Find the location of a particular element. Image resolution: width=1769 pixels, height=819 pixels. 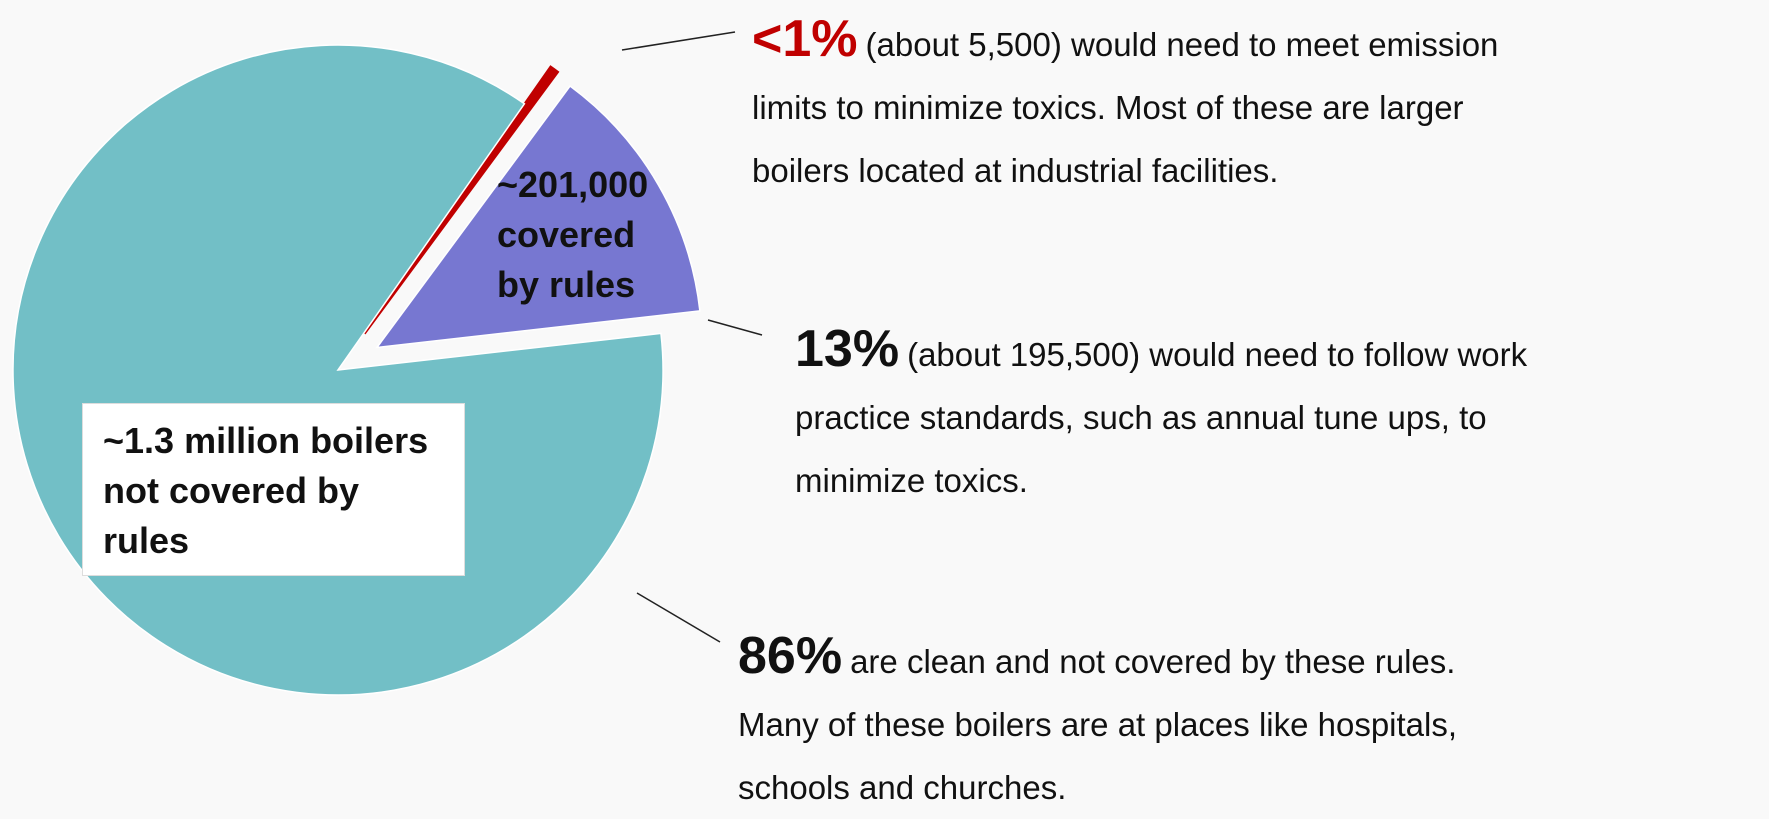

value-label: <1% is located at coordinates (805, 39).